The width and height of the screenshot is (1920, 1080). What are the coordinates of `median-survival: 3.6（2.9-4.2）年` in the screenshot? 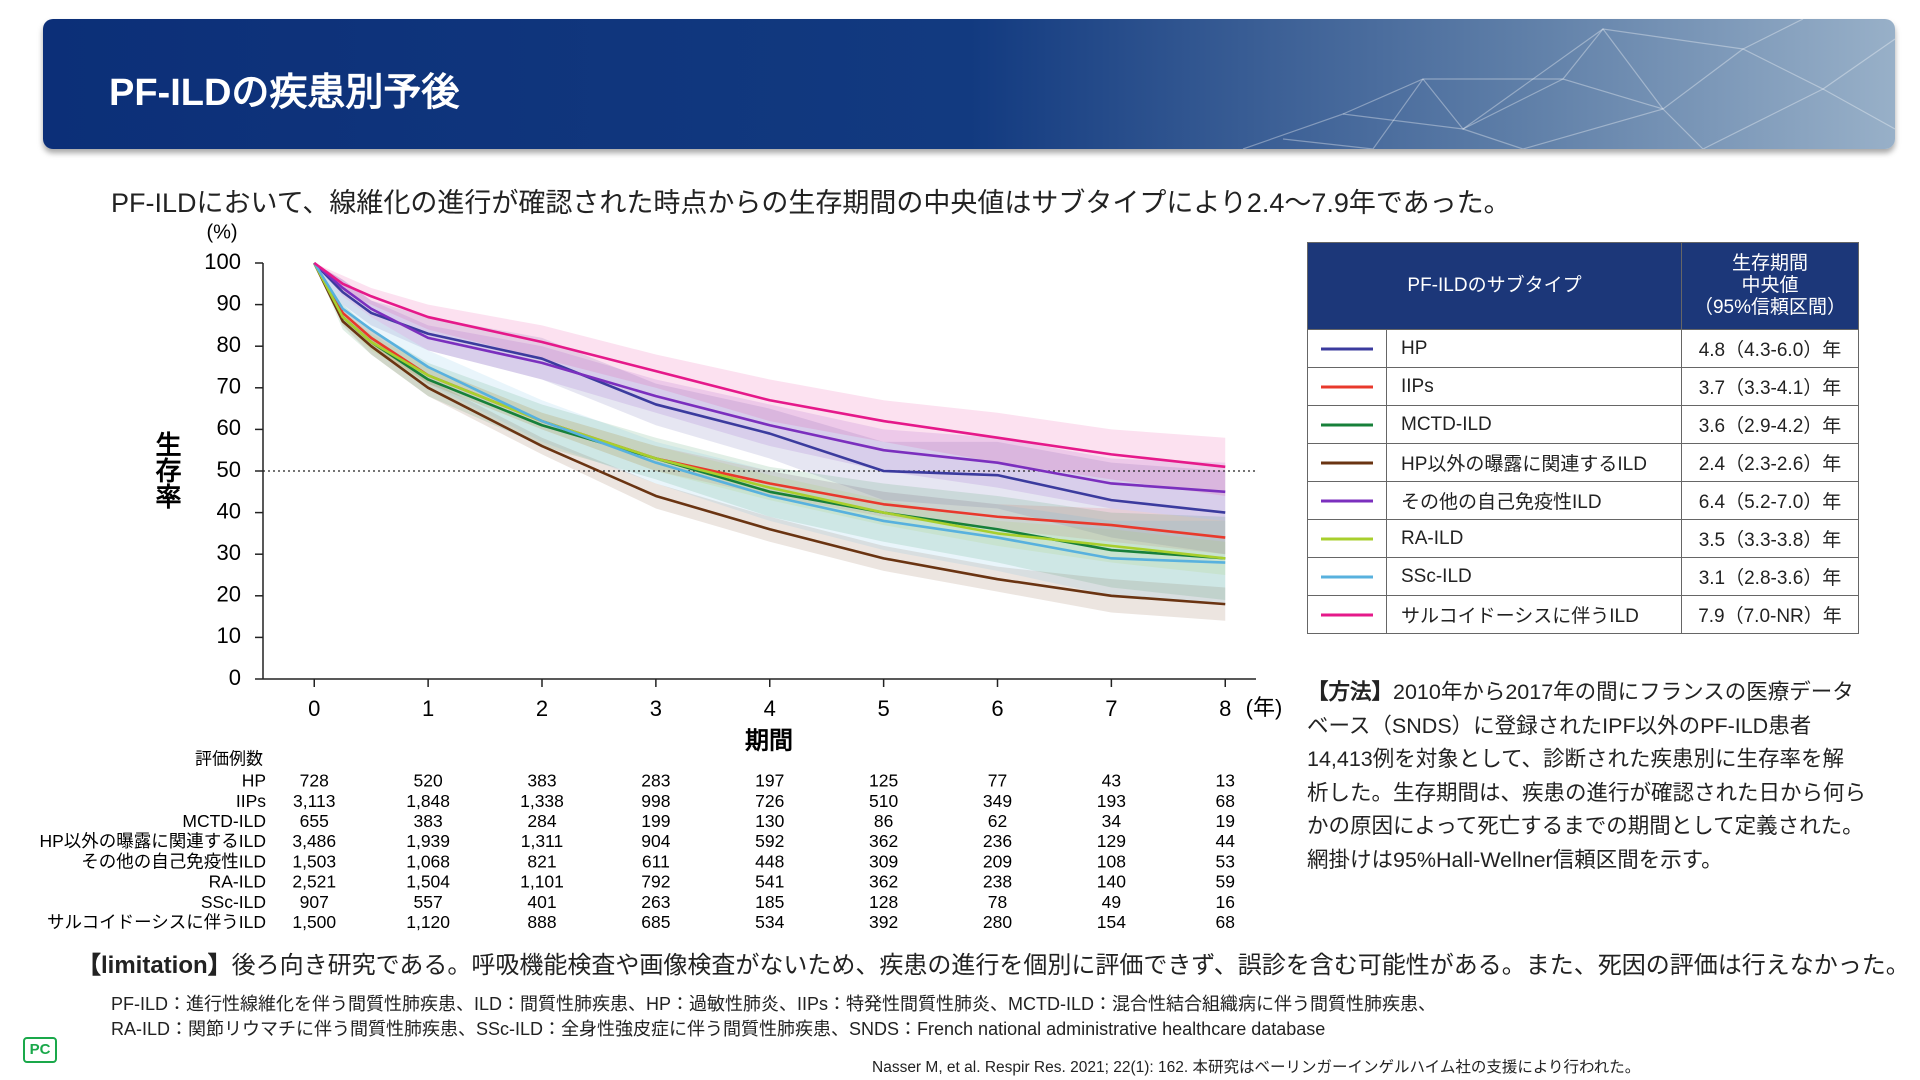 It's located at (1770, 424).